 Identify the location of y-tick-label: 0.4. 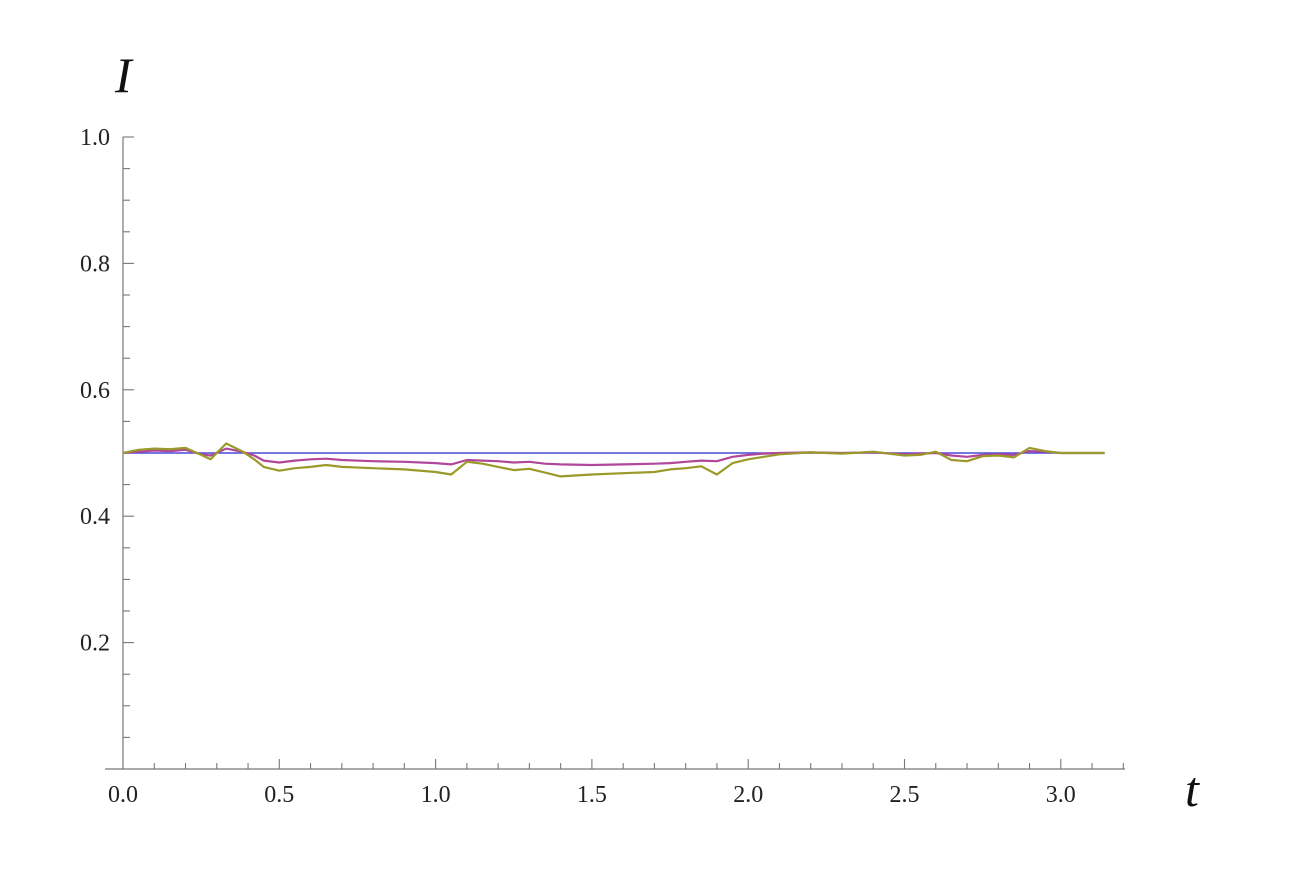
(95, 517).